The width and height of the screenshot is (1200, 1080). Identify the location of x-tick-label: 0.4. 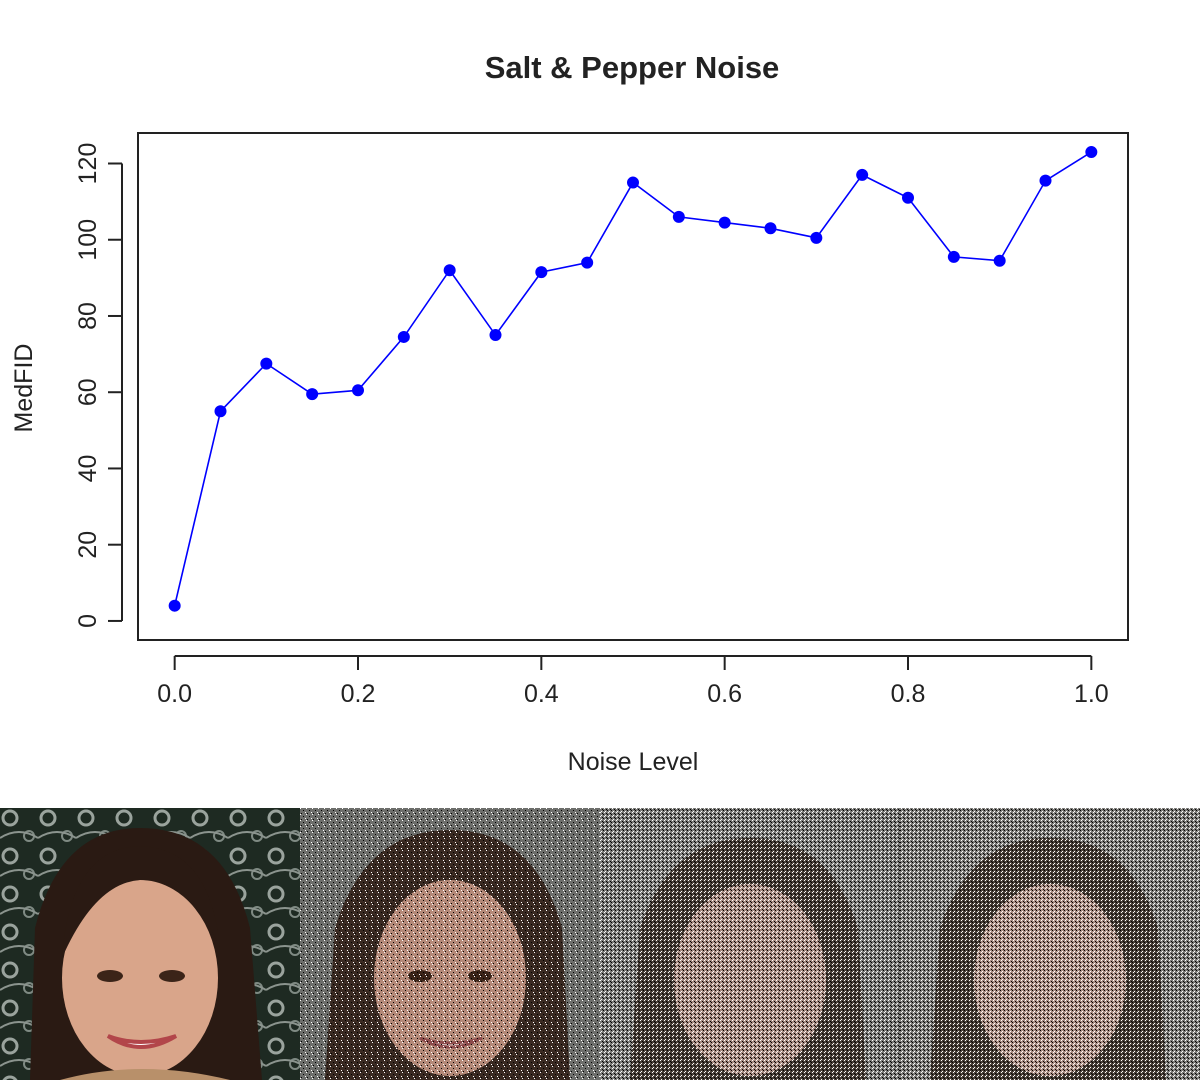
(541, 694).